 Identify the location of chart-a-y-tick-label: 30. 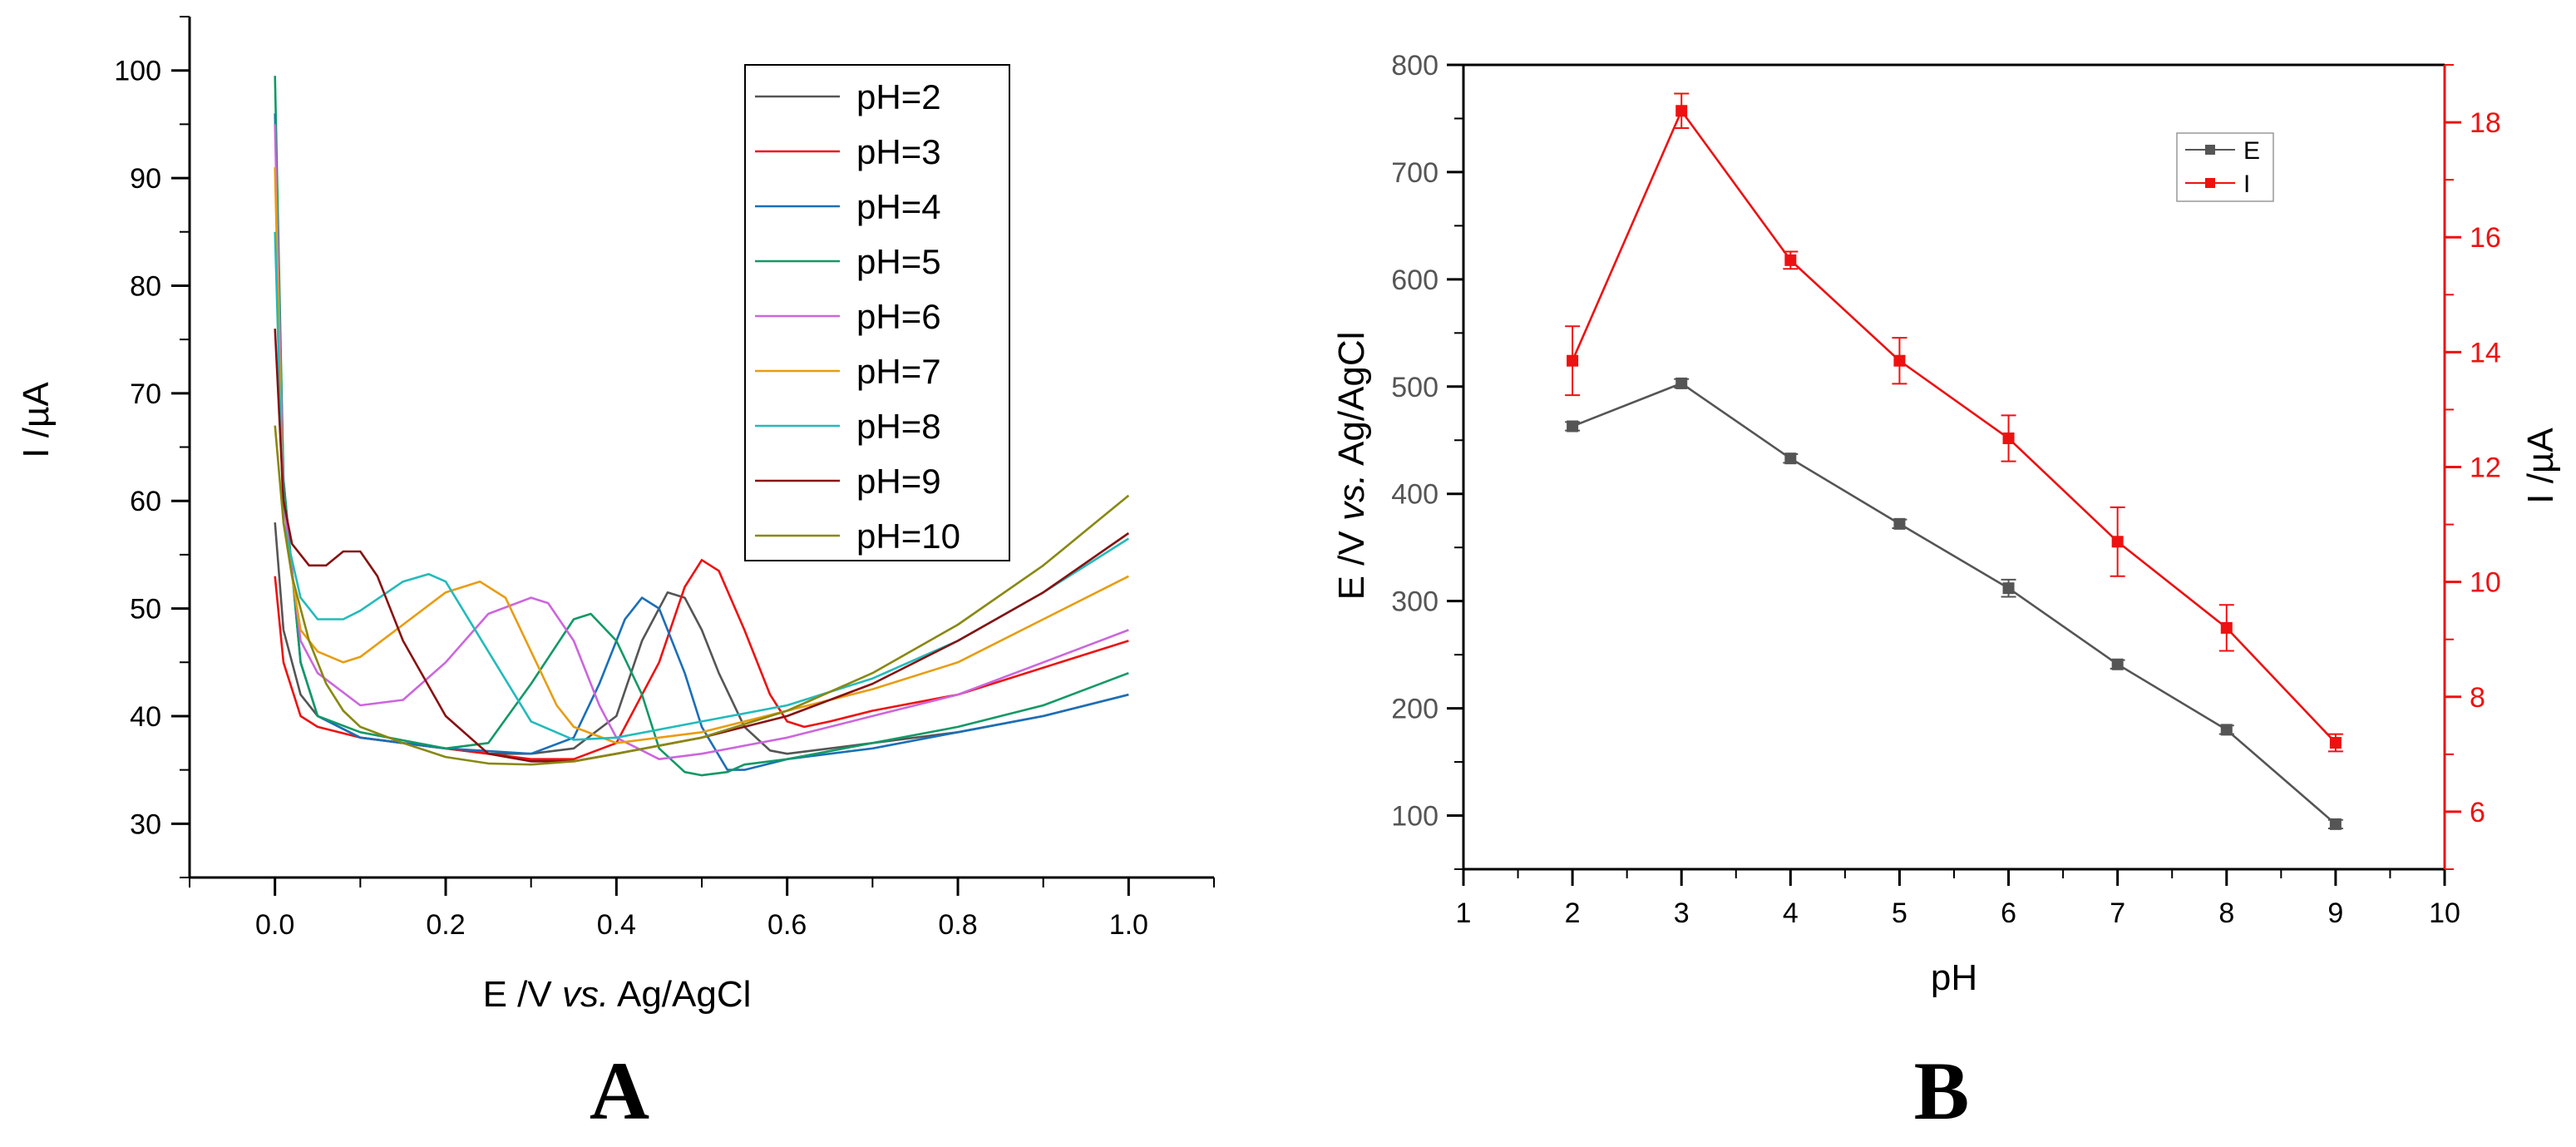
(145, 824).